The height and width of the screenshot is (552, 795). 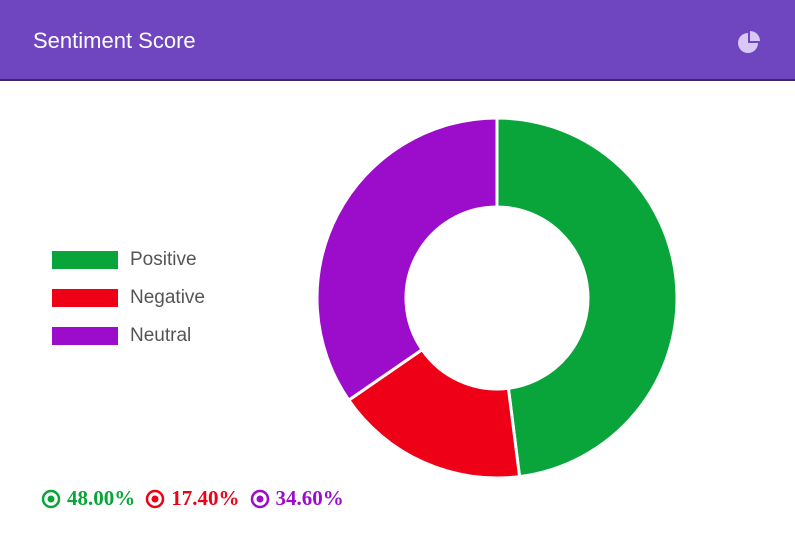 I want to click on value-label-item: 34.60%, so click(x=297, y=498).